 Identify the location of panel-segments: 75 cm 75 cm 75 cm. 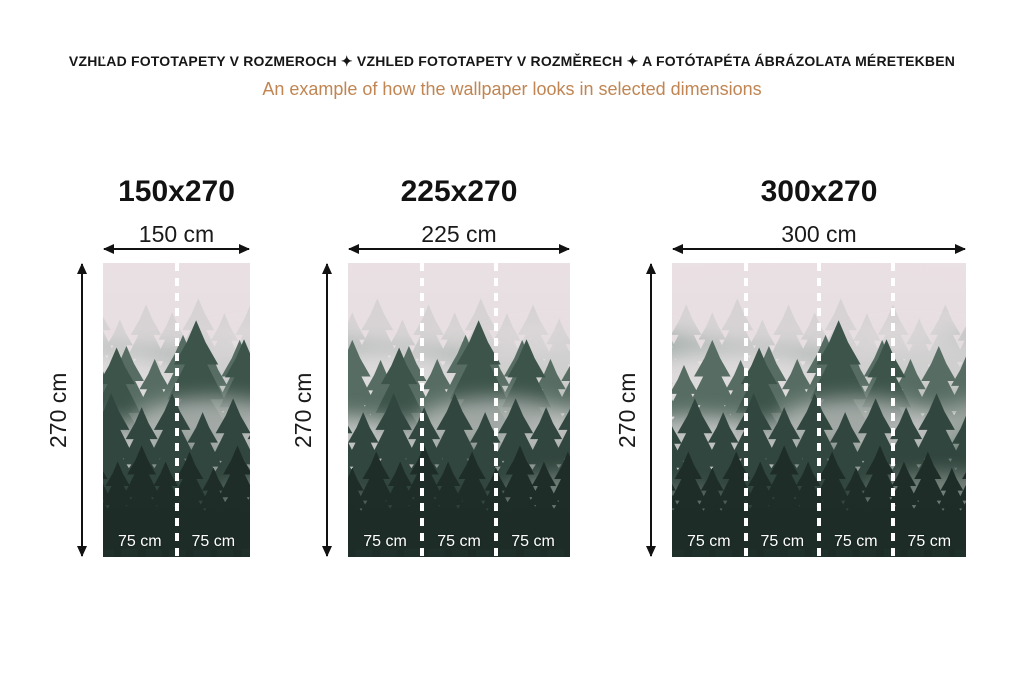
(459, 410).